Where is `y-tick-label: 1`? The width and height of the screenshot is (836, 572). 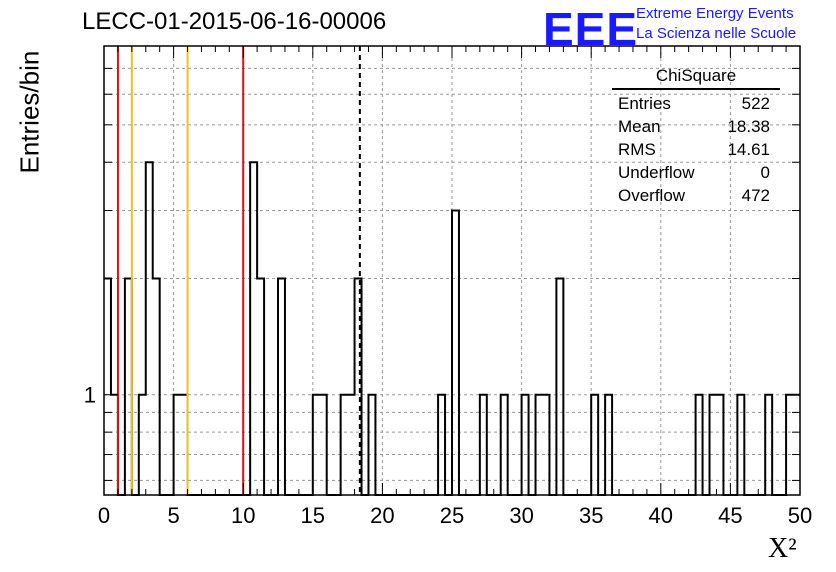
y-tick-label: 1 is located at coordinates (90, 395).